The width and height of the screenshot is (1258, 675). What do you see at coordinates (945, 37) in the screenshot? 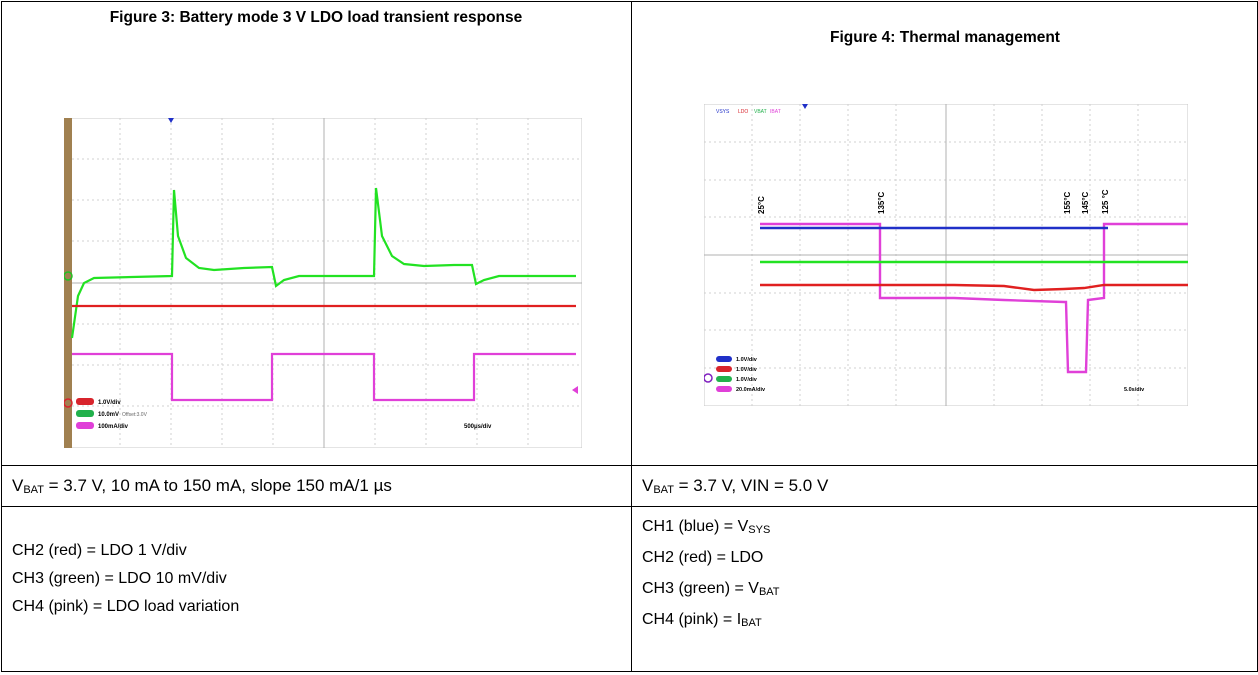
I see `figure-4-title: Figure 4: Thermal management` at bounding box center [945, 37].